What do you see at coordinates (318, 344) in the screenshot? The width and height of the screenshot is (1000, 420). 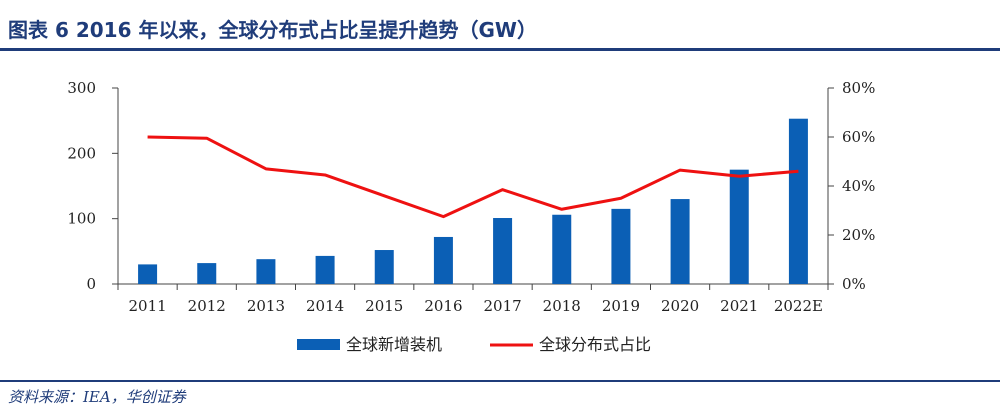 I see `legend-bar-swatch` at bounding box center [318, 344].